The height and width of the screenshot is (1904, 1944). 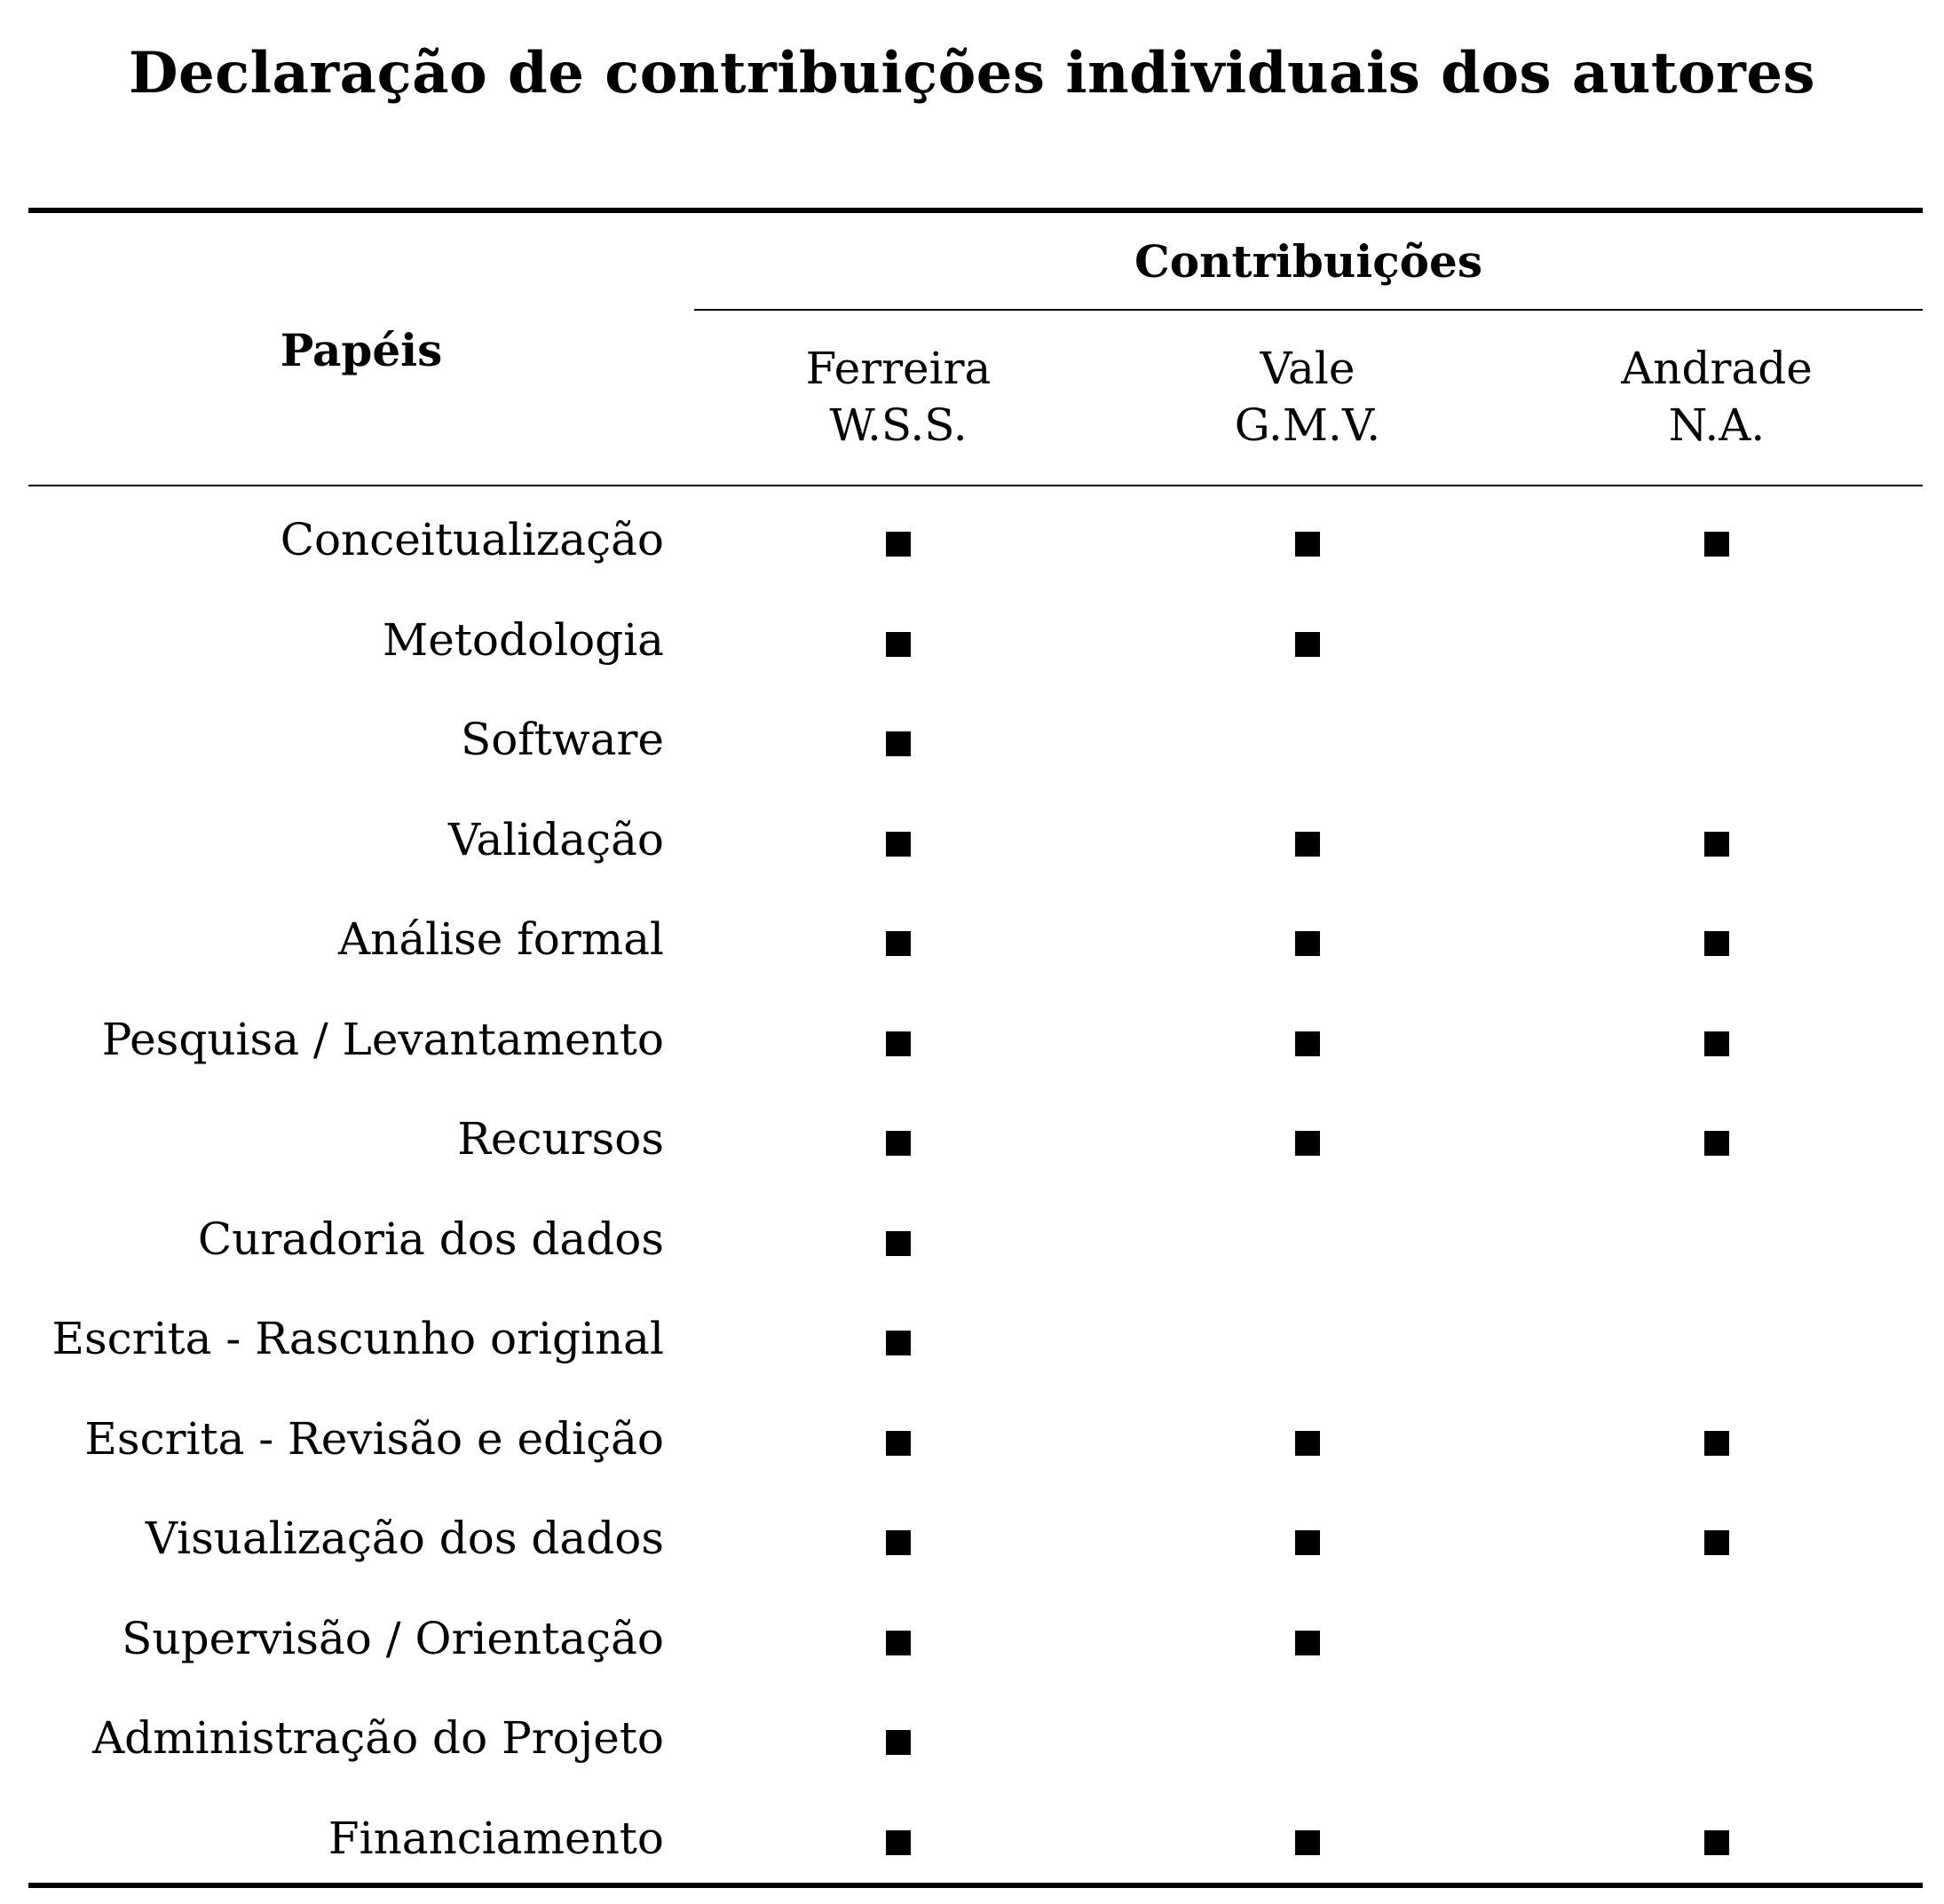 I want to click on role-label: Escrita - Rascunho original, so click(x=357, y=1338).